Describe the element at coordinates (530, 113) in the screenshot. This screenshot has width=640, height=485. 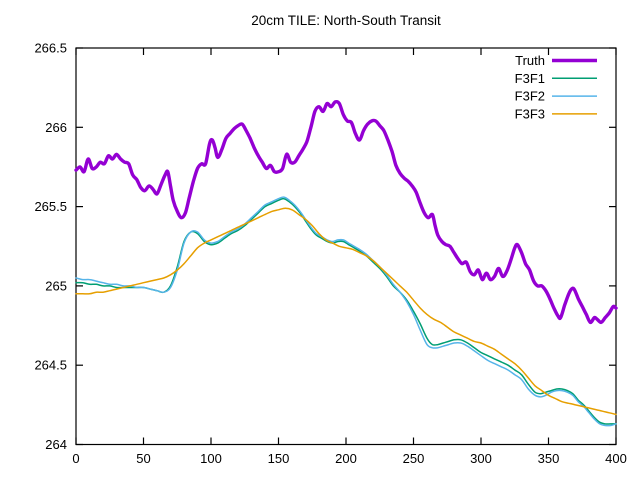
I see `legend-label-f3f3: F3F3` at that location.